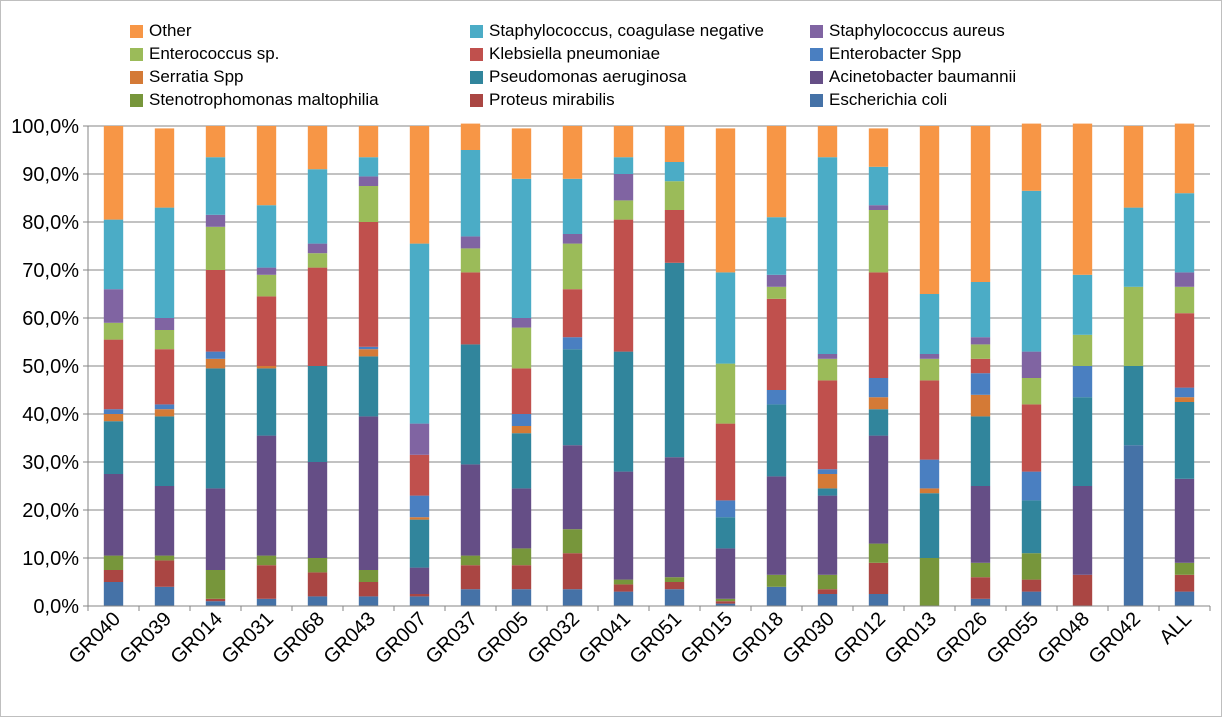 Image resolution: width=1222 pixels, height=717 pixels. What do you see at coordinates (50, 415) in the screenshot?
I see `y-tick-label: 40,0%` at bounding box center [50, 415].